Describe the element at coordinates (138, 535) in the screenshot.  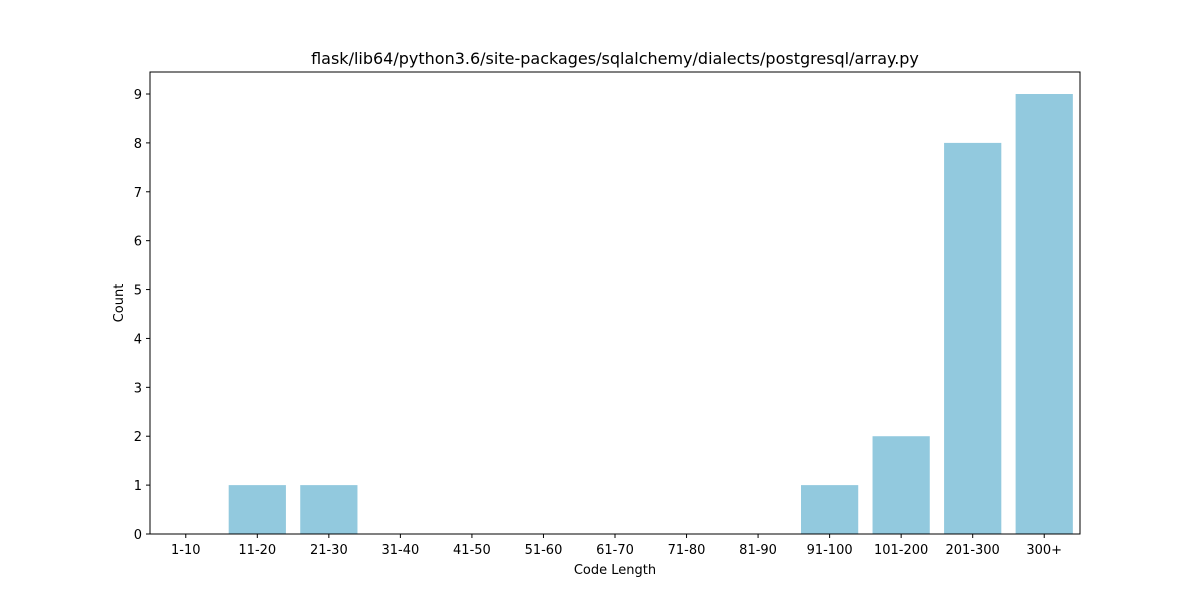
I see `y-tick-label: 0` at that location.